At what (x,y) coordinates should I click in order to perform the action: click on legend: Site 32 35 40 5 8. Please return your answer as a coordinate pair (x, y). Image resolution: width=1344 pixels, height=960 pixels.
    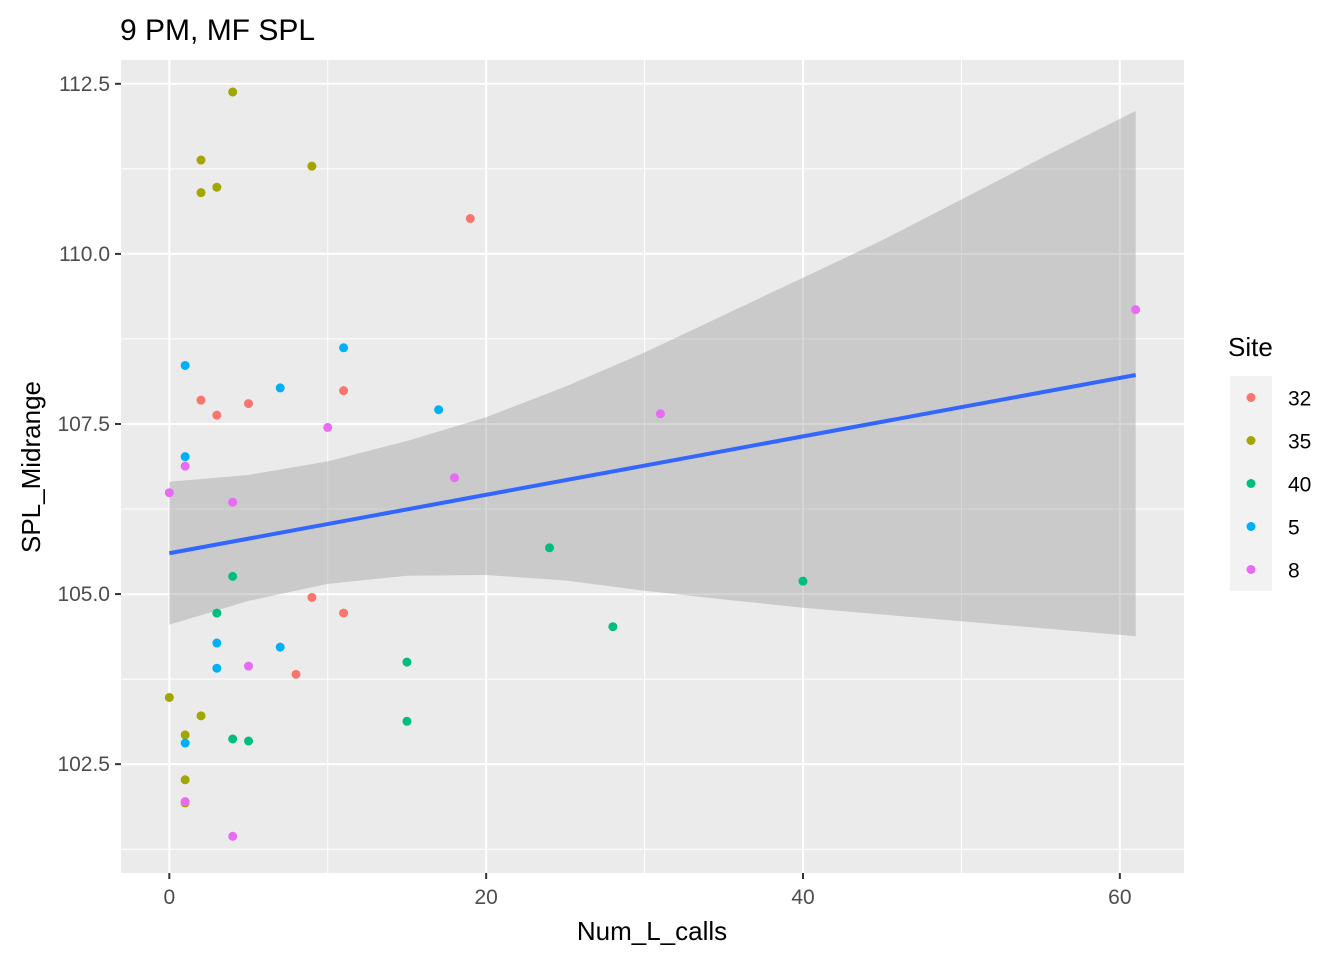
    Looking at the image, I should click on (1269, 461).